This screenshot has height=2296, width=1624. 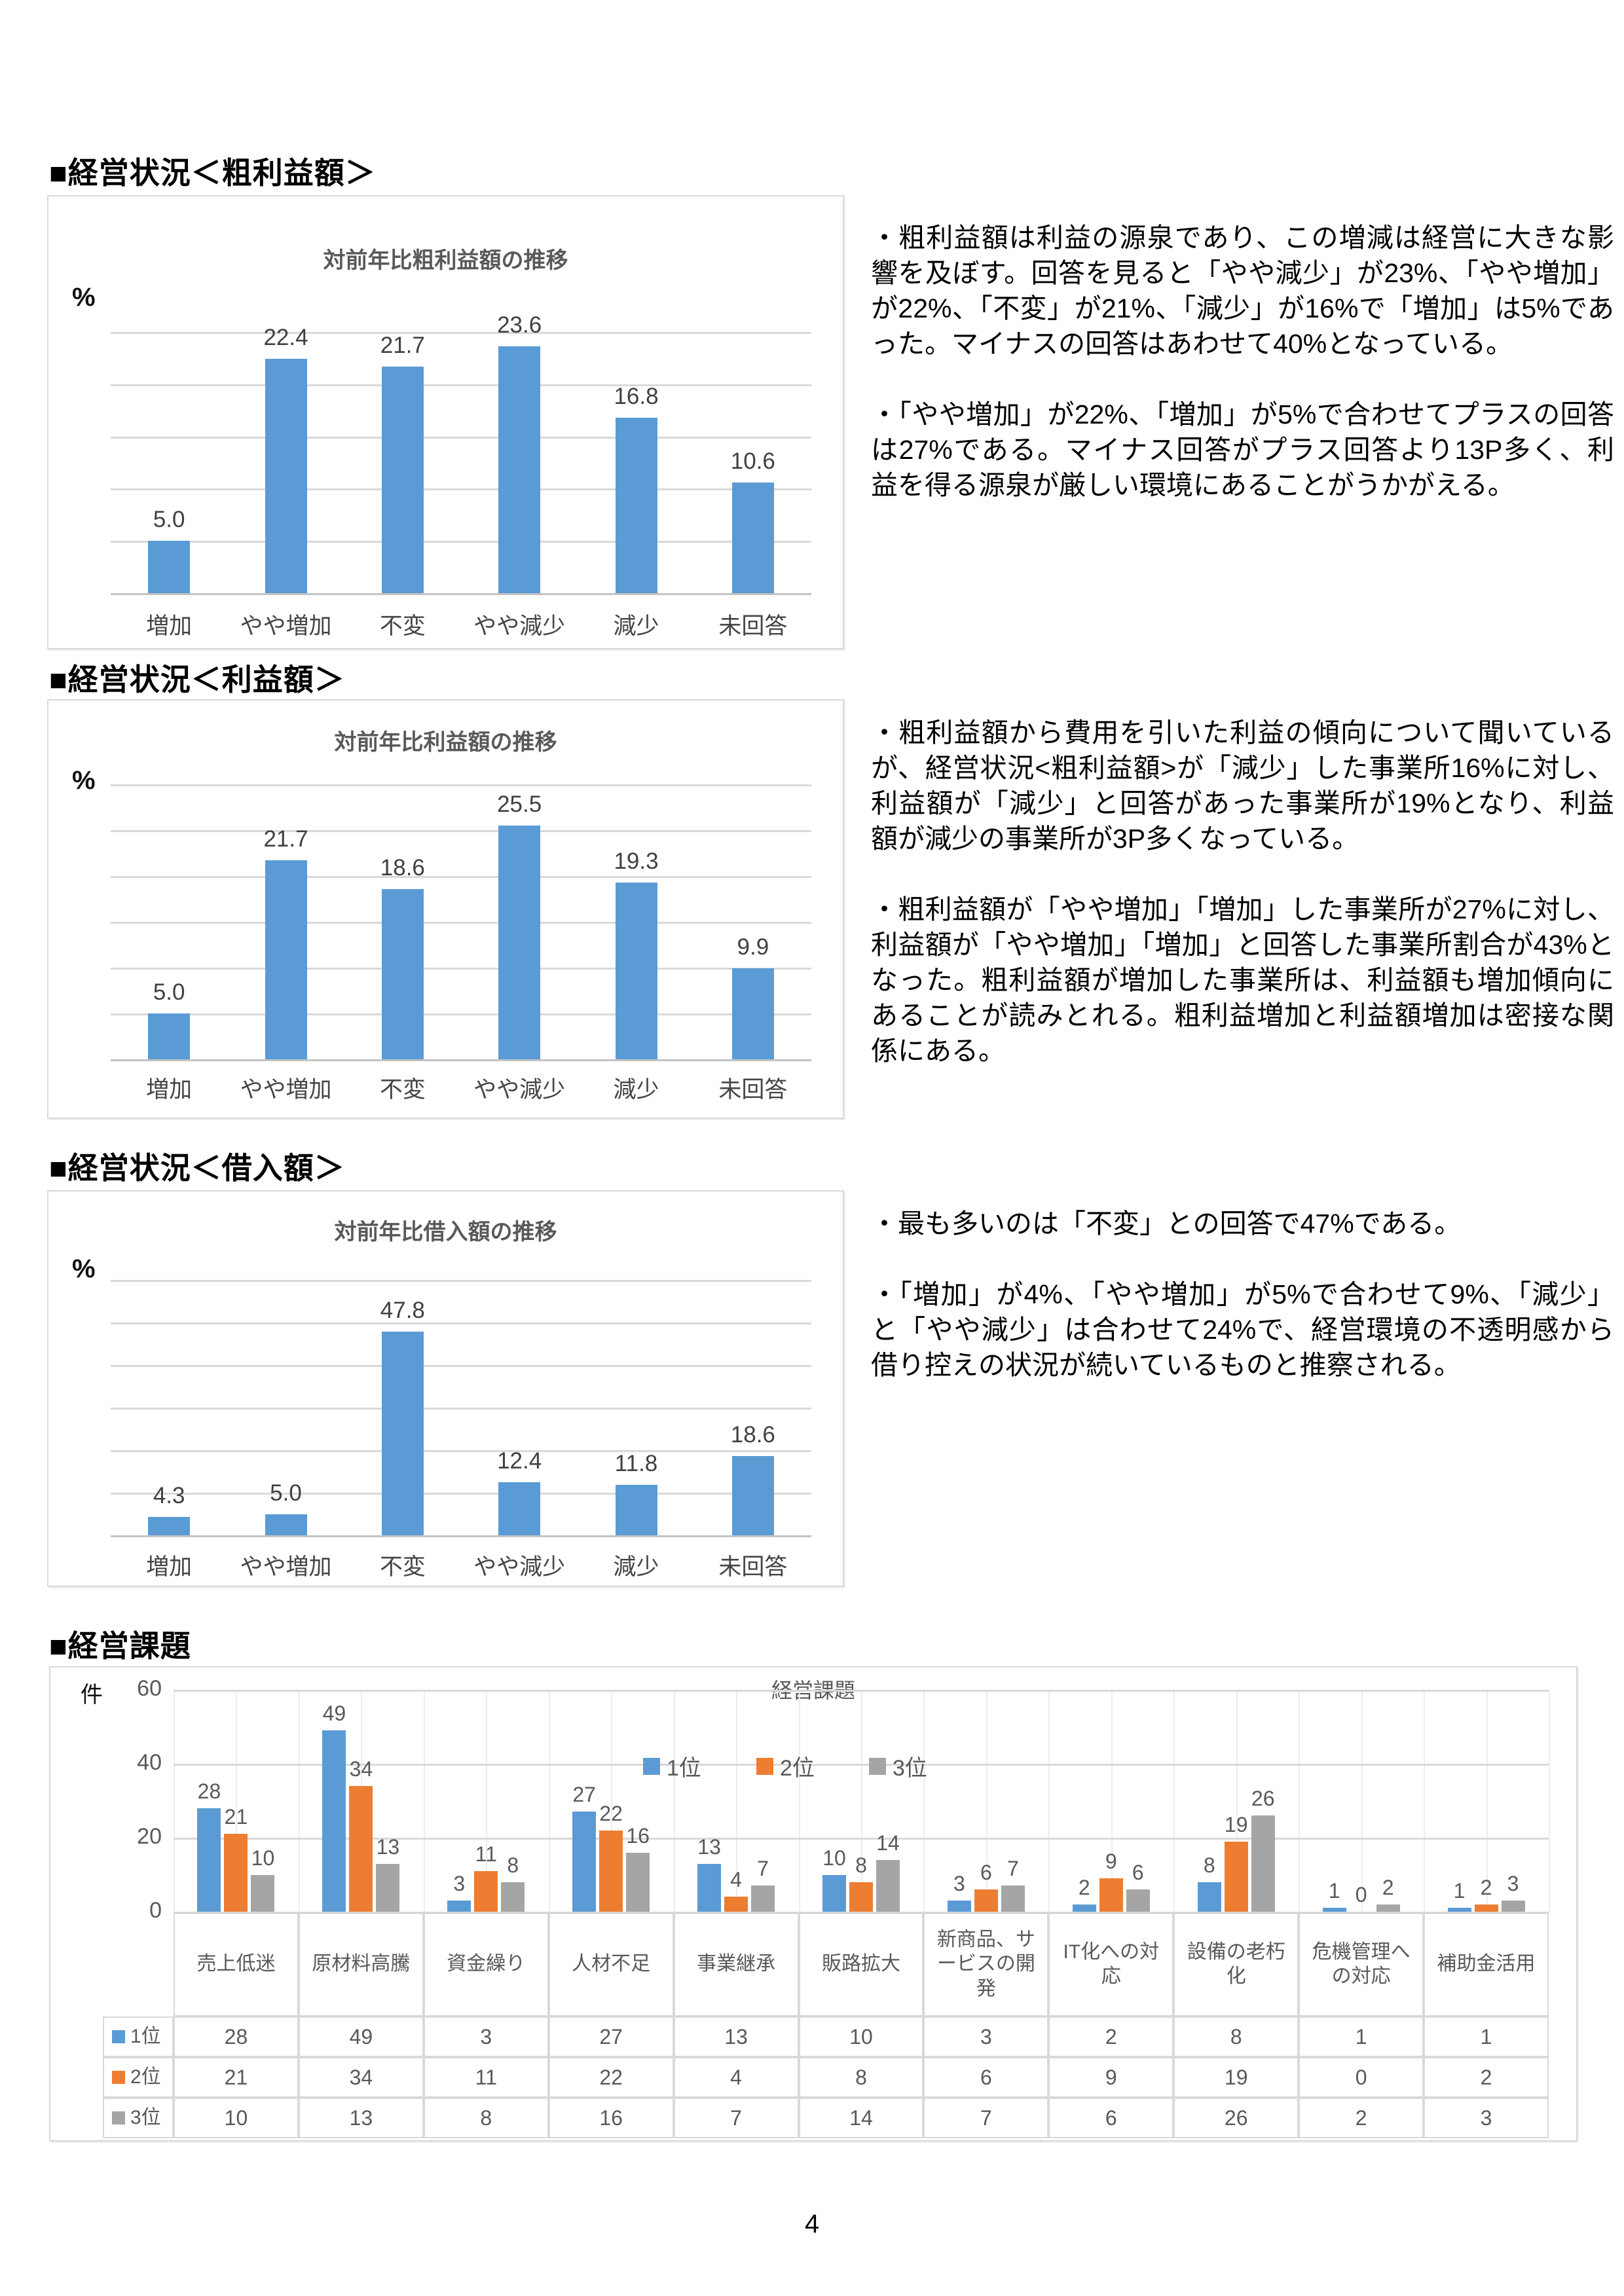 What do you see at coordinates (611, 2036) in the screenshot?
I see `table-cell: 27` at bounding box center [611, 2036].